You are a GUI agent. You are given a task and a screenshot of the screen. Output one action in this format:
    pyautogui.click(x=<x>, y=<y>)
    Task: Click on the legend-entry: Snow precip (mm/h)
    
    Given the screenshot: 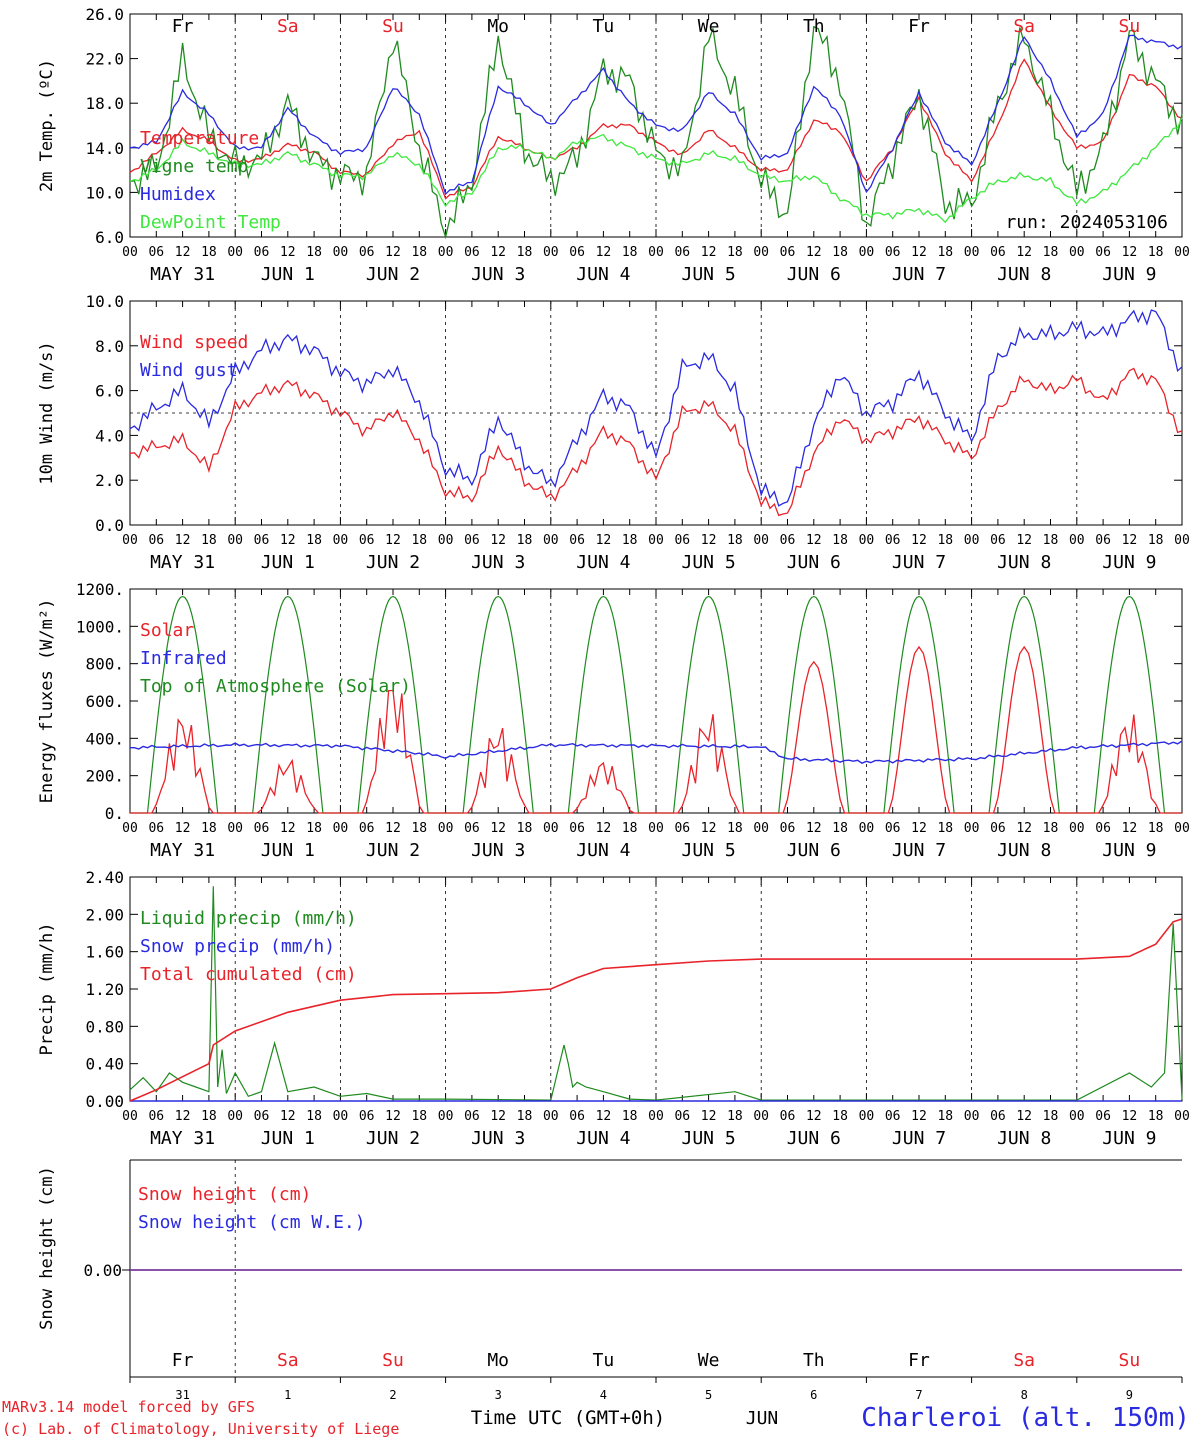 What is the action you would take?
    pyautogui.click(x=237, y=946)
    